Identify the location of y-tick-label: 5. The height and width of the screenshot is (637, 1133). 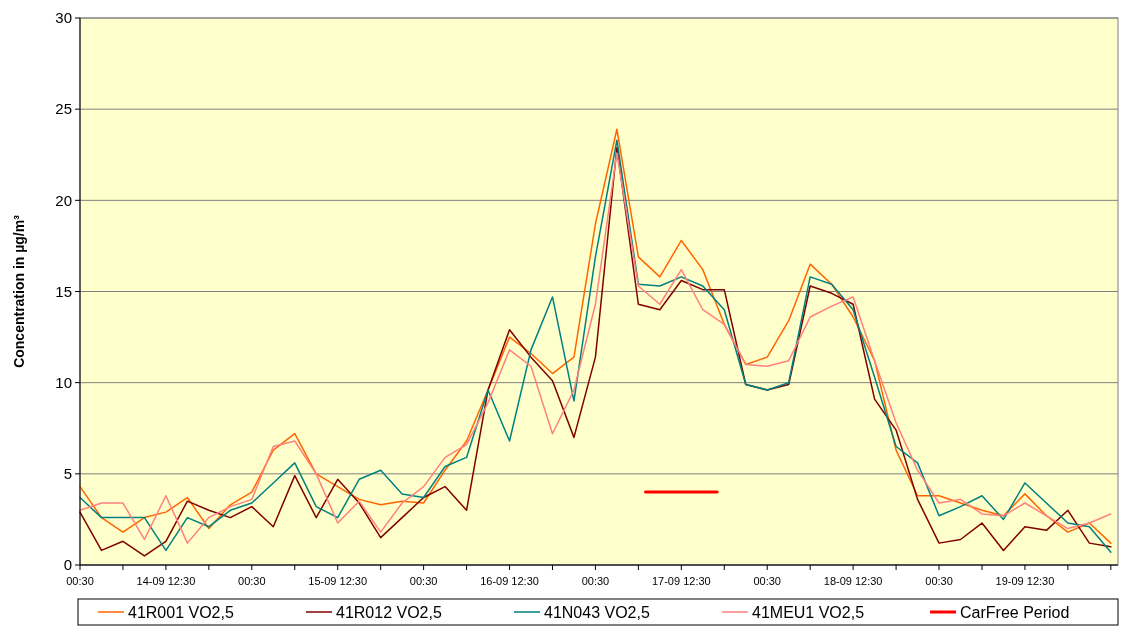
(67, 474).